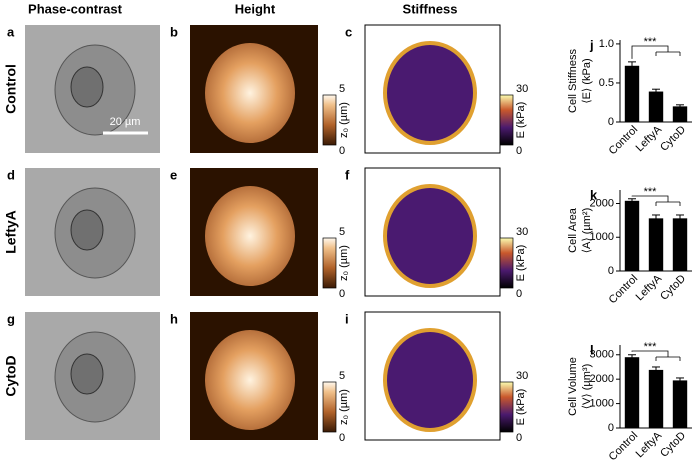 The height and width of the screenshot is (466, 700). What do you see at coordinates (573, 386) in the screenshot?
I see `y-axis-label: Cell Volume` at bounding box center [573, 386].